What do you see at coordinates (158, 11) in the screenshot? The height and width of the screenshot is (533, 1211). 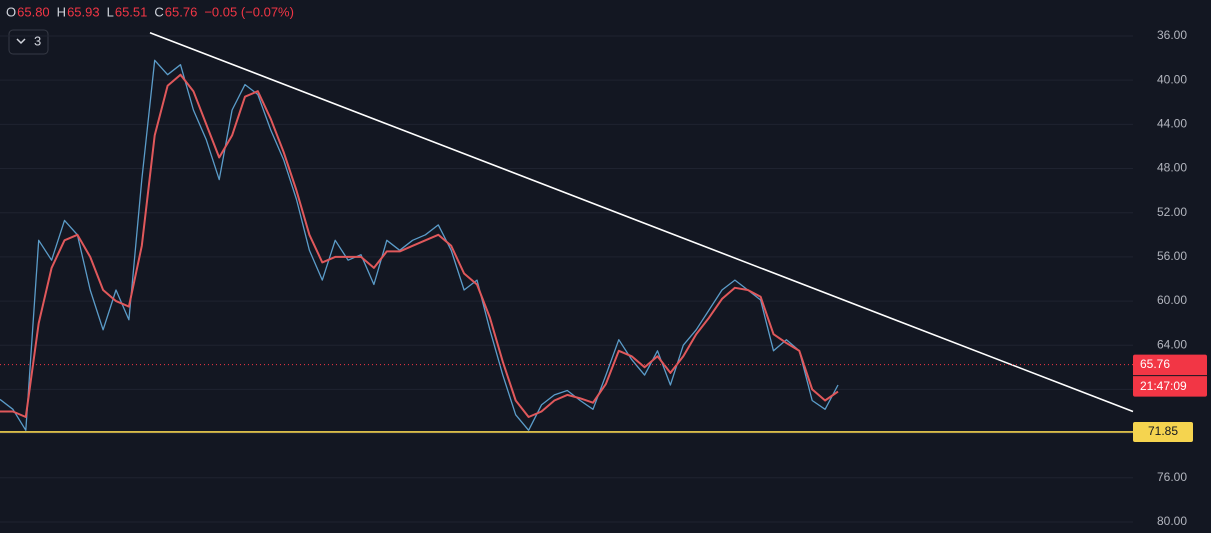 I see `ohlc-key: C` at bounding box center [158, 11].